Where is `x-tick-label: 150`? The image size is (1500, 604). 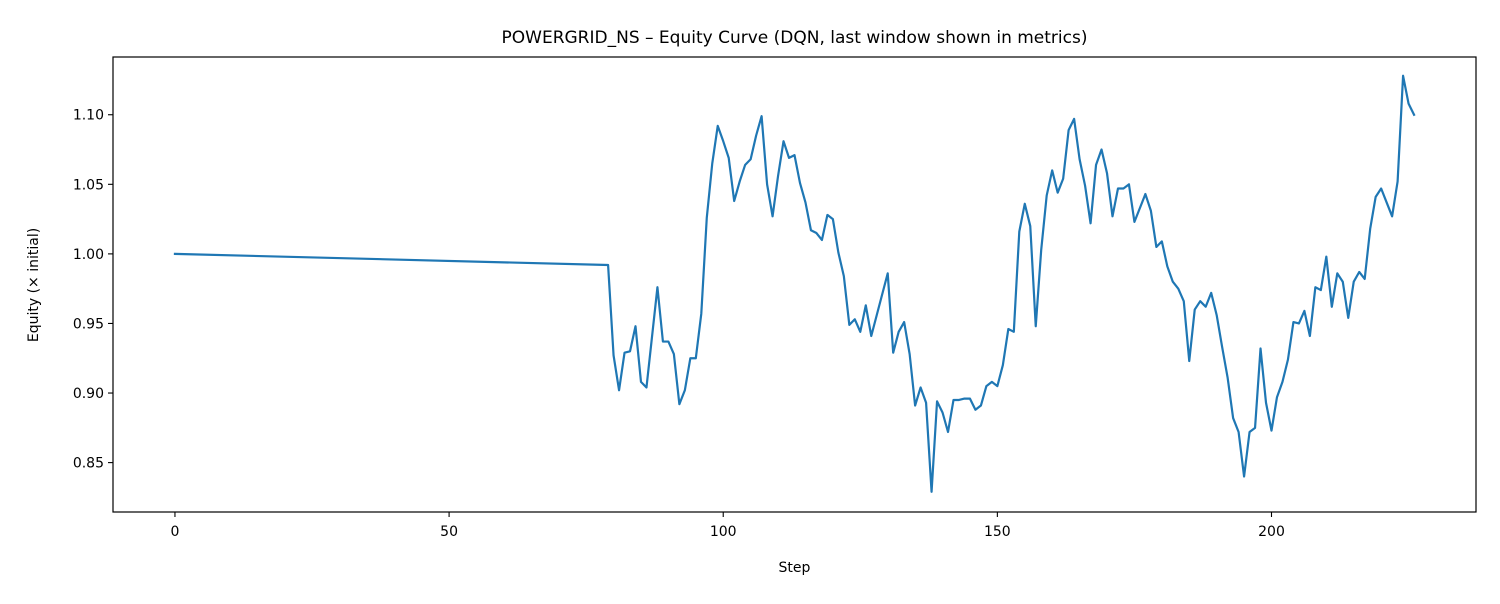 x-tick-label: 150 is located at coordinates (997, 532).